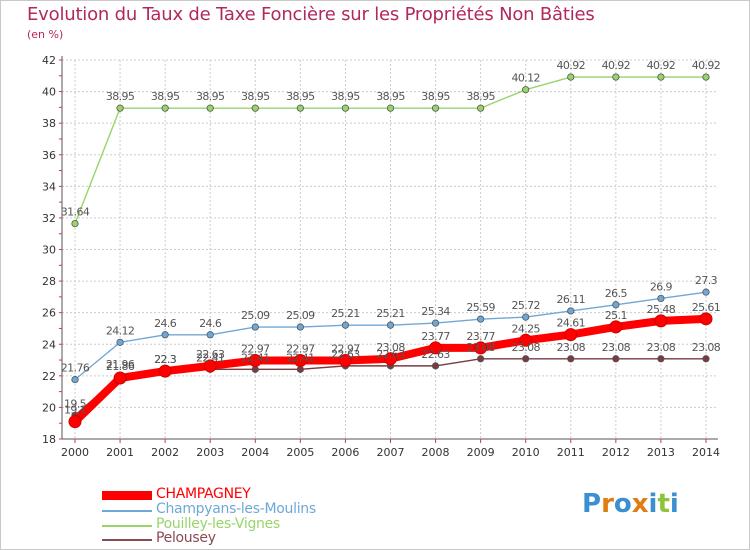  Describe the element at coordinates (49, 250) in the screenshot. I see `y-tick-label: 30` at that location.